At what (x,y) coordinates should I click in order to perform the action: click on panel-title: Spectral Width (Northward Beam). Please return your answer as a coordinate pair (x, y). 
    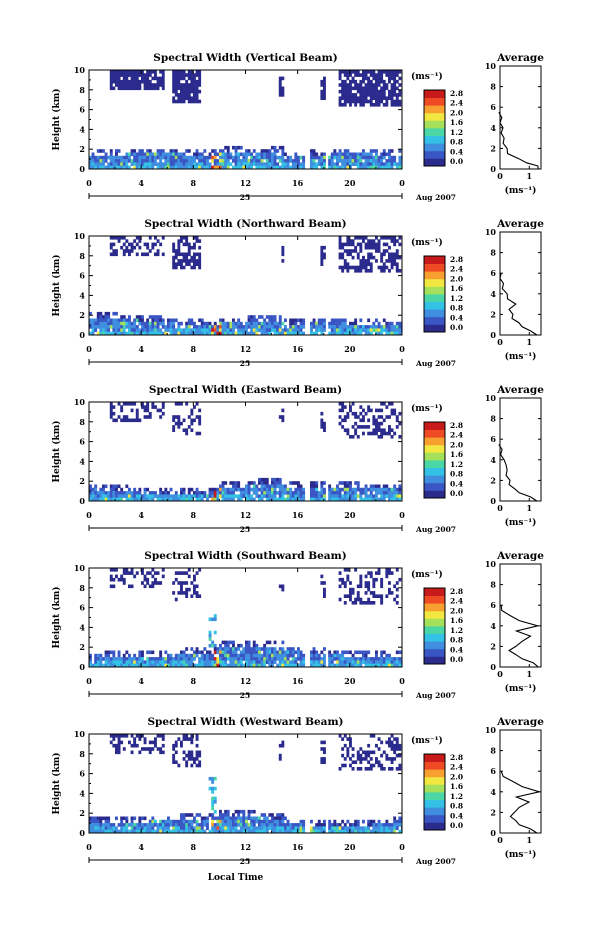
    Looking at the image, I should click on (245, 224).